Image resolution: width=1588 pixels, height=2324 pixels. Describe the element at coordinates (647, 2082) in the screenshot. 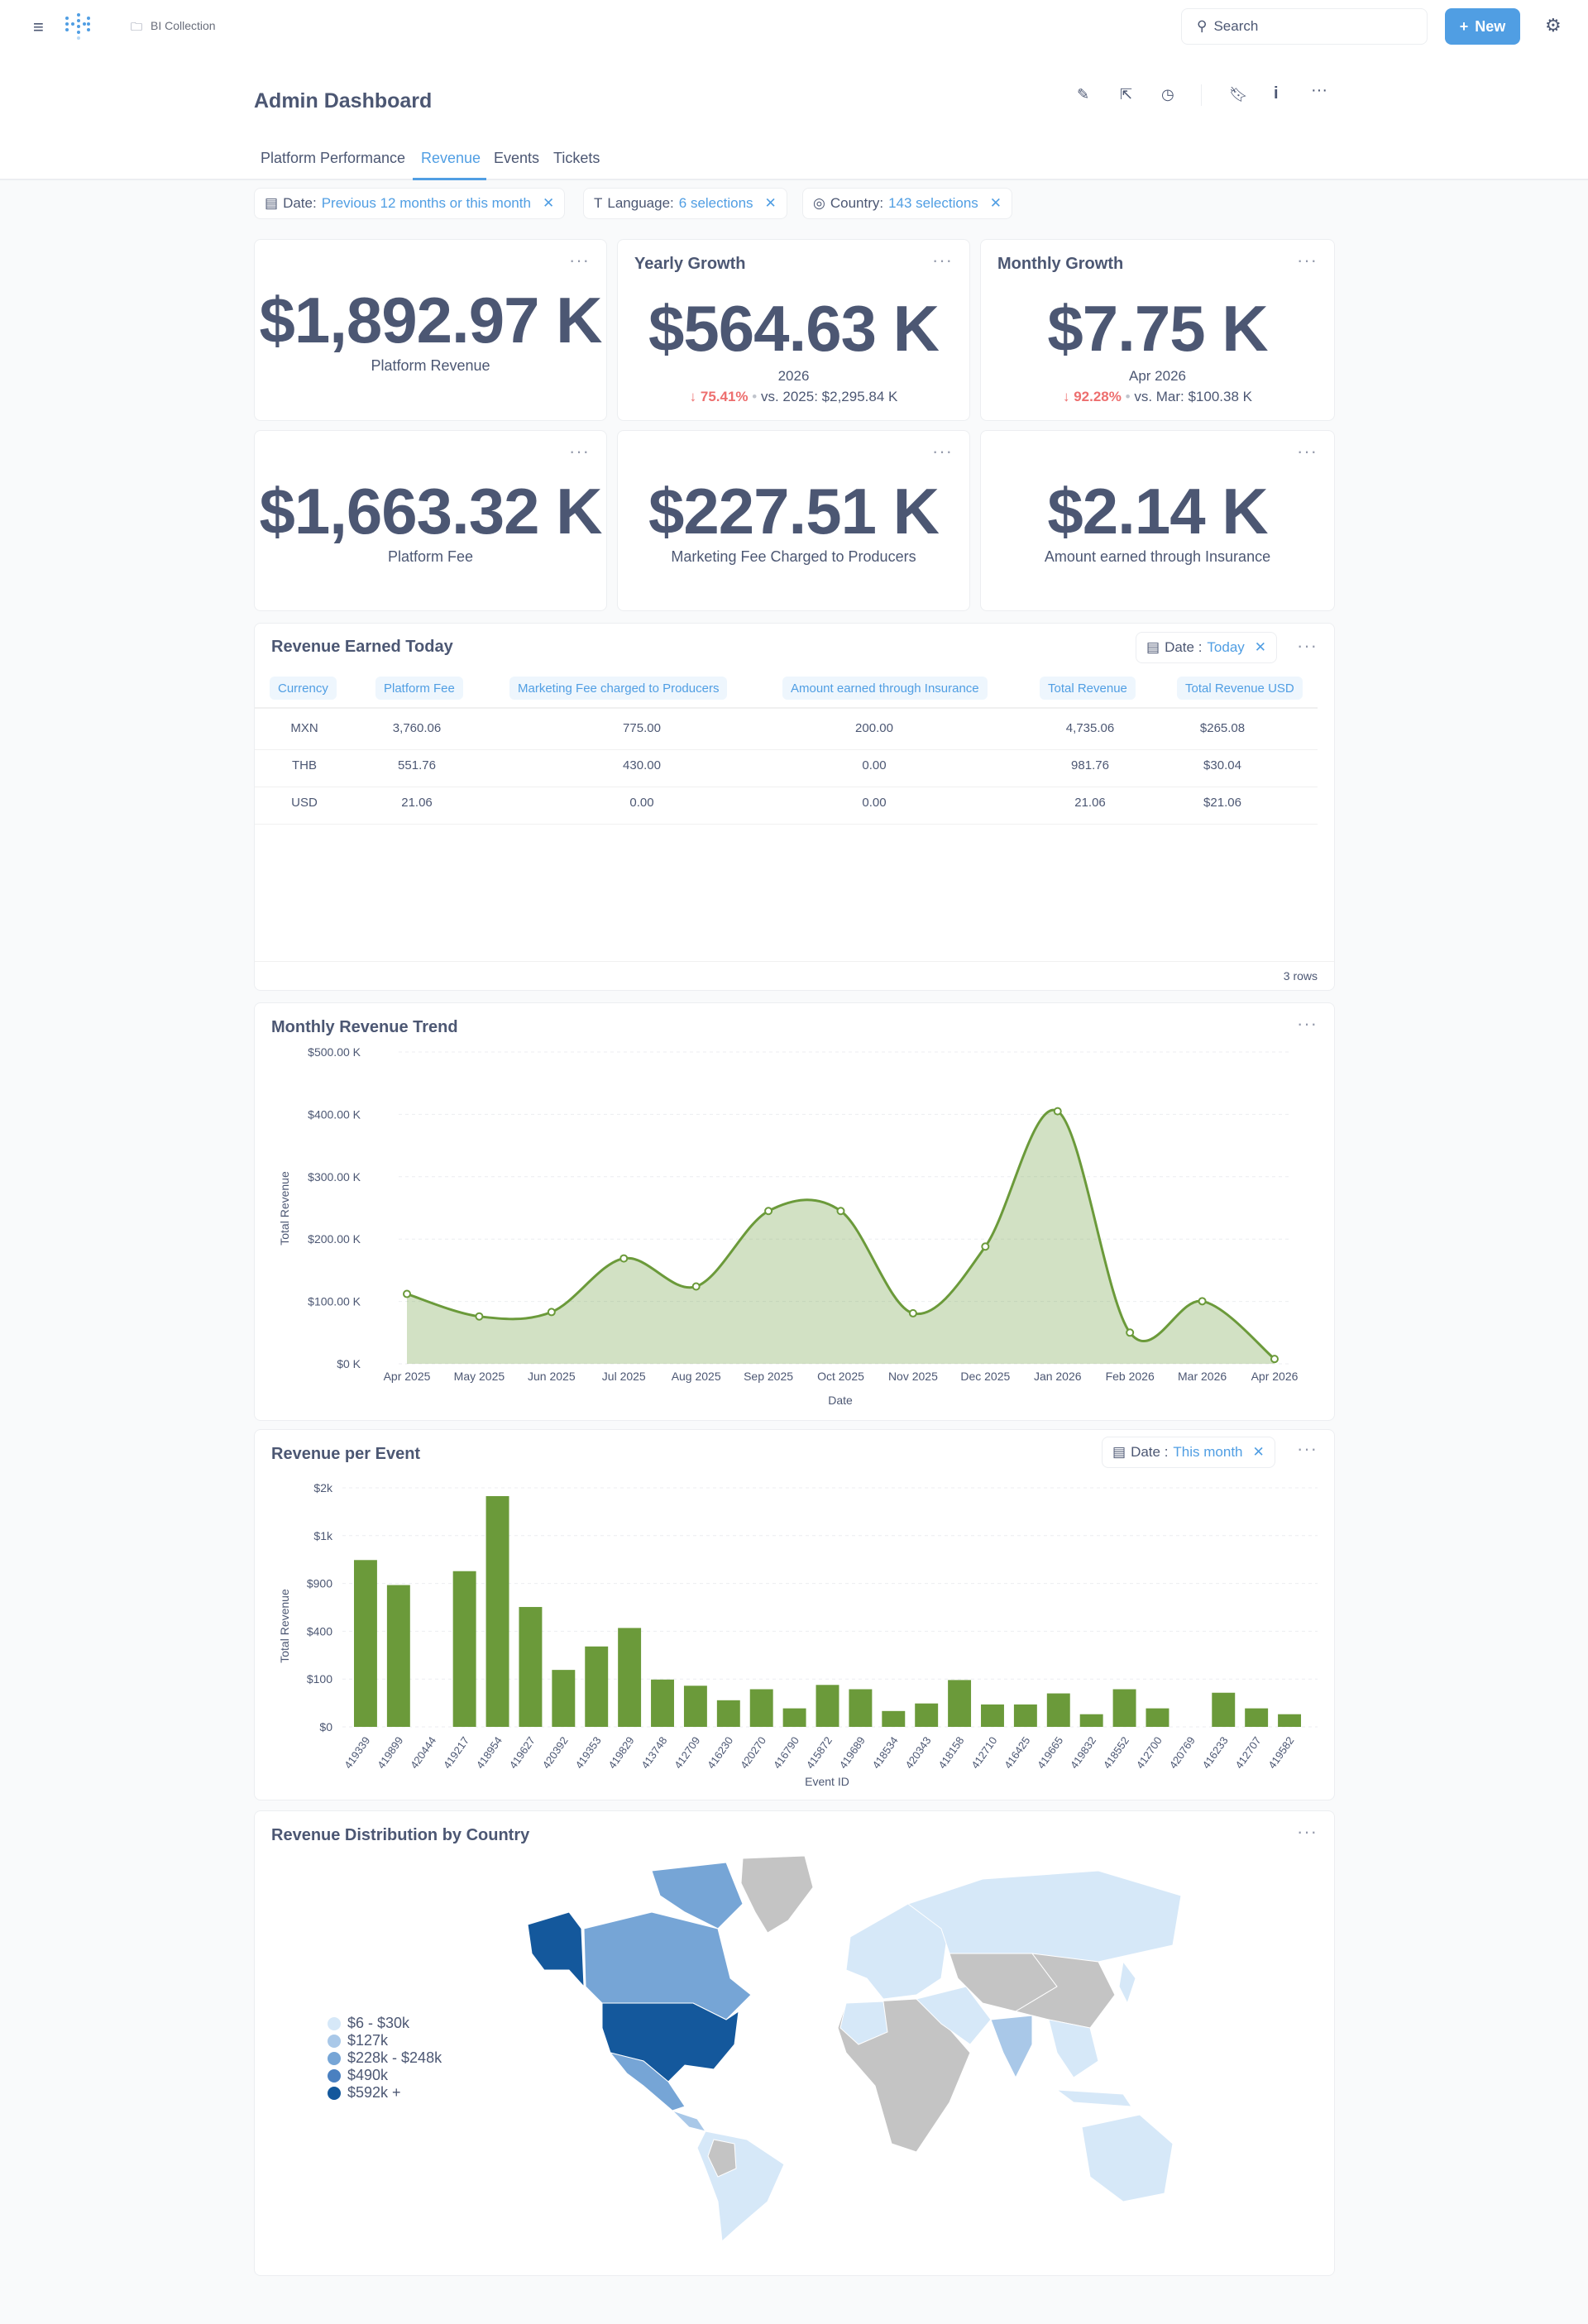

I see `mexico` at that location.